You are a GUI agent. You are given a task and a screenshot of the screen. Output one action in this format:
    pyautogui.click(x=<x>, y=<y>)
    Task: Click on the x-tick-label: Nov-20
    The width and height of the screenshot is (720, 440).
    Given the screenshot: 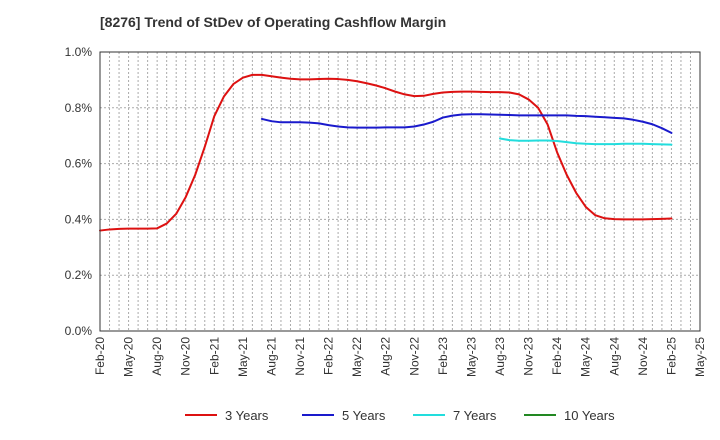 What is the action you would take?
    pyautogui.click(x=186, y=356)
    